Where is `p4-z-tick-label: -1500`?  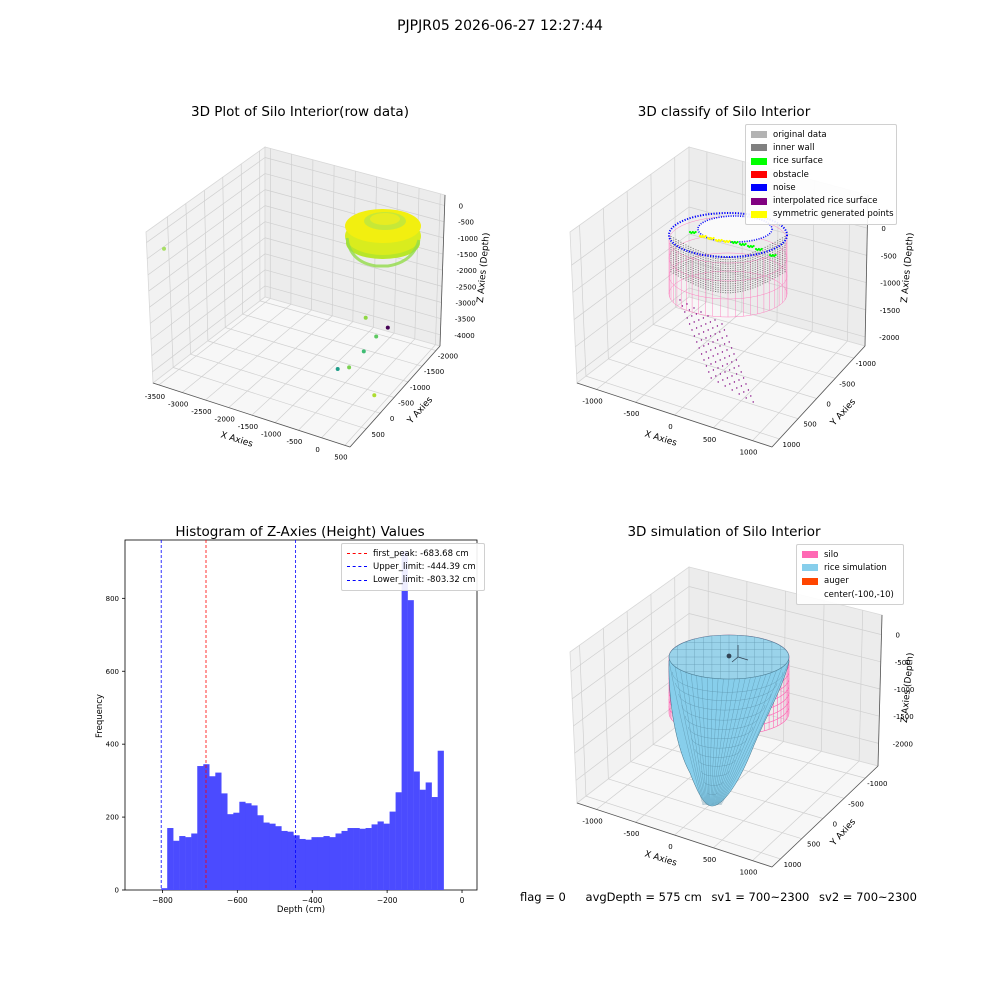
p4-z-tick-label: -1500 is located at coordinates (903, 717).